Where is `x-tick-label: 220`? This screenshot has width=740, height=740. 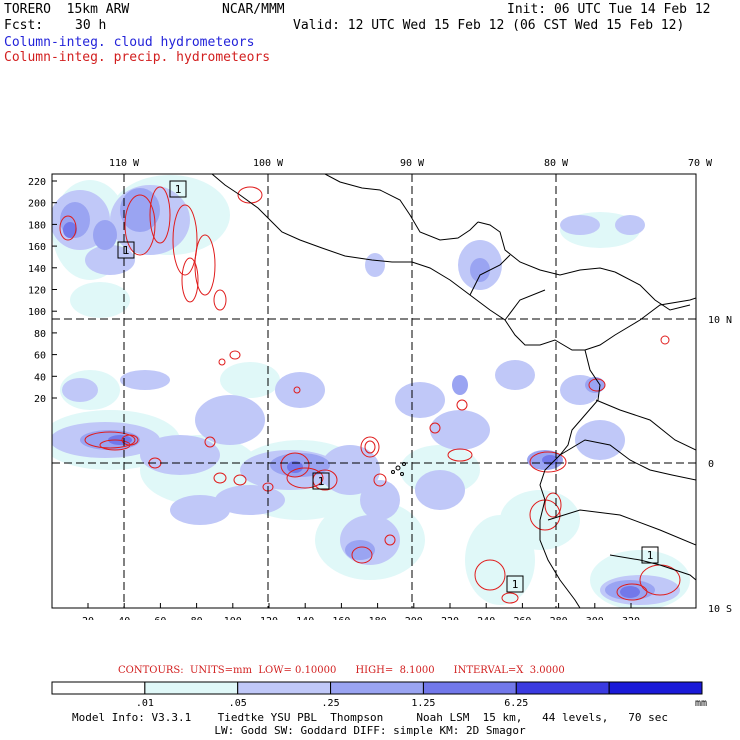
x-tick-label: 220 is located at coordinates (450, 618).